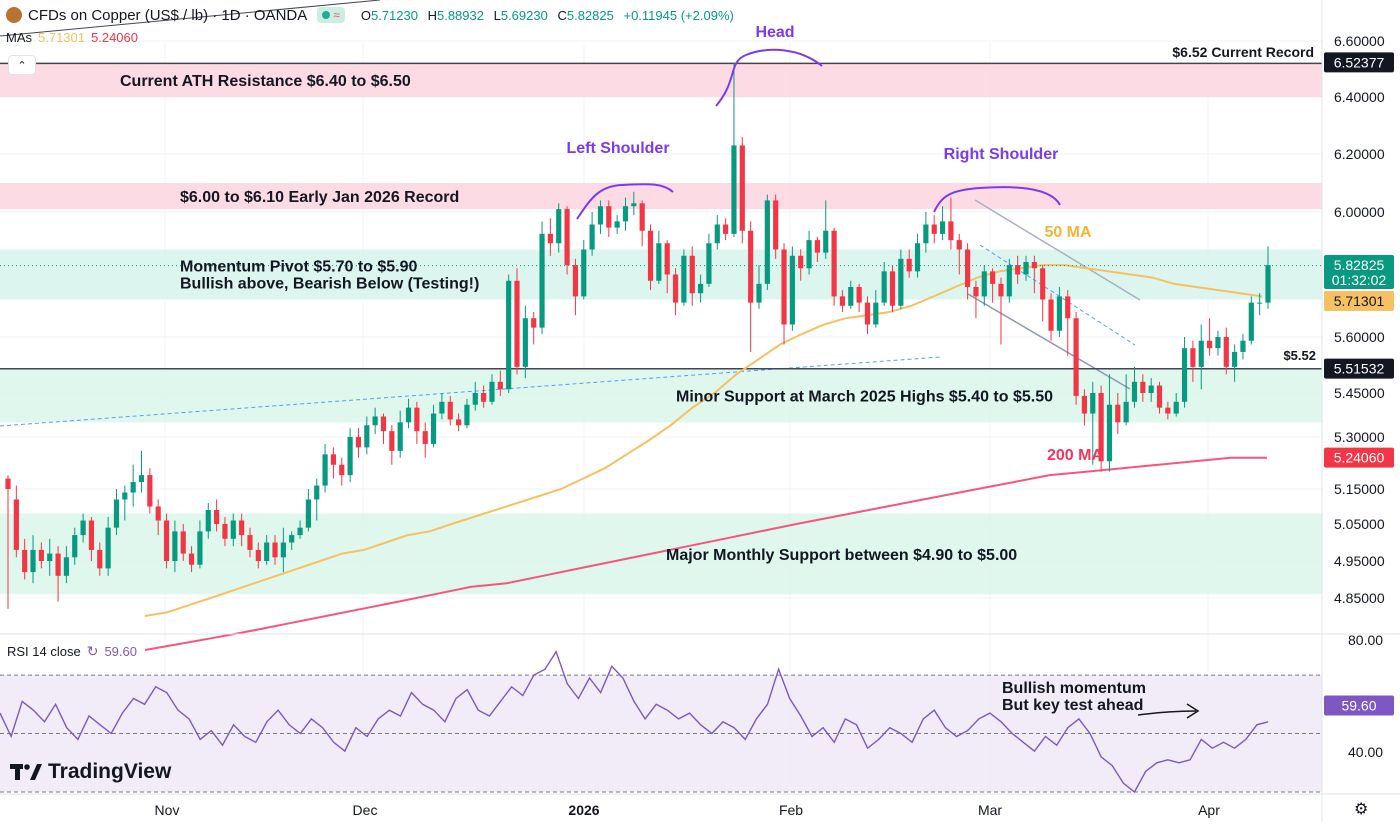 The width and height of the screenshot is (1400, 827). Describe the element at coordinates (1359, 393) in the screenshot. I see `price-tick-label: 5.45000` at that location.